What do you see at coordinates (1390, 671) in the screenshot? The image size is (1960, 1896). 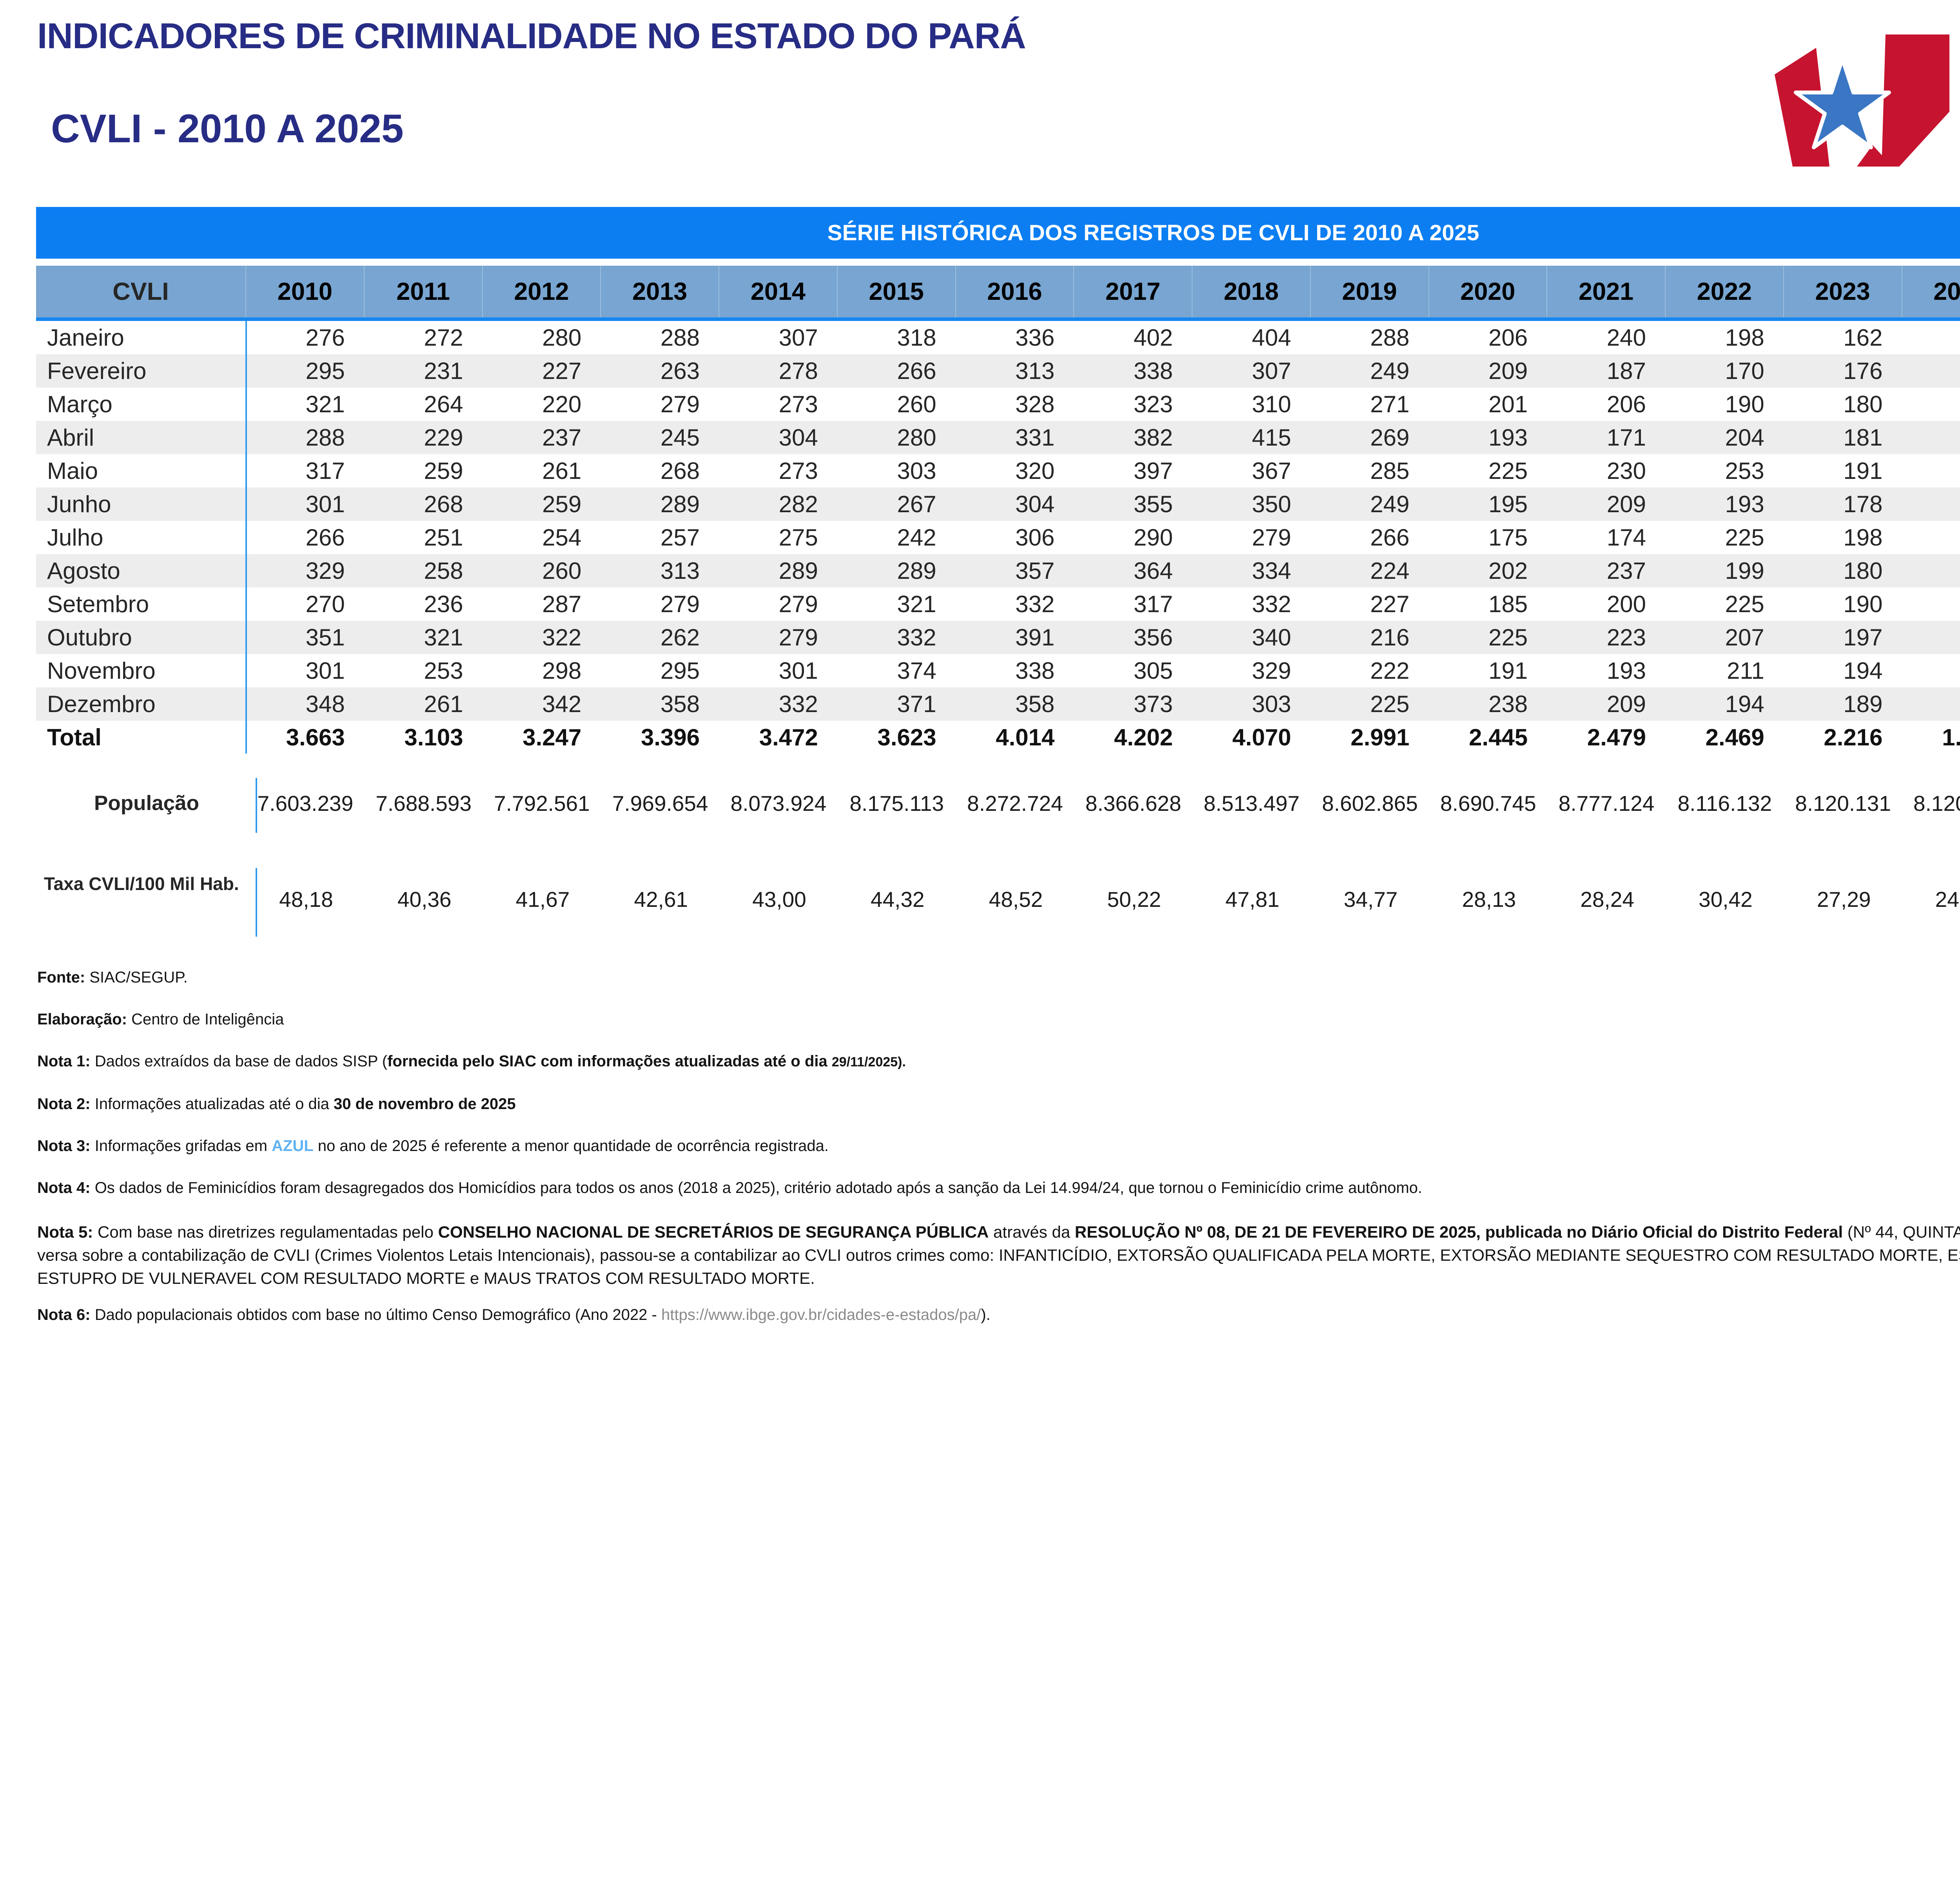 I see `cell-novembro-2019: 222` at bounding box center [1390, 671].